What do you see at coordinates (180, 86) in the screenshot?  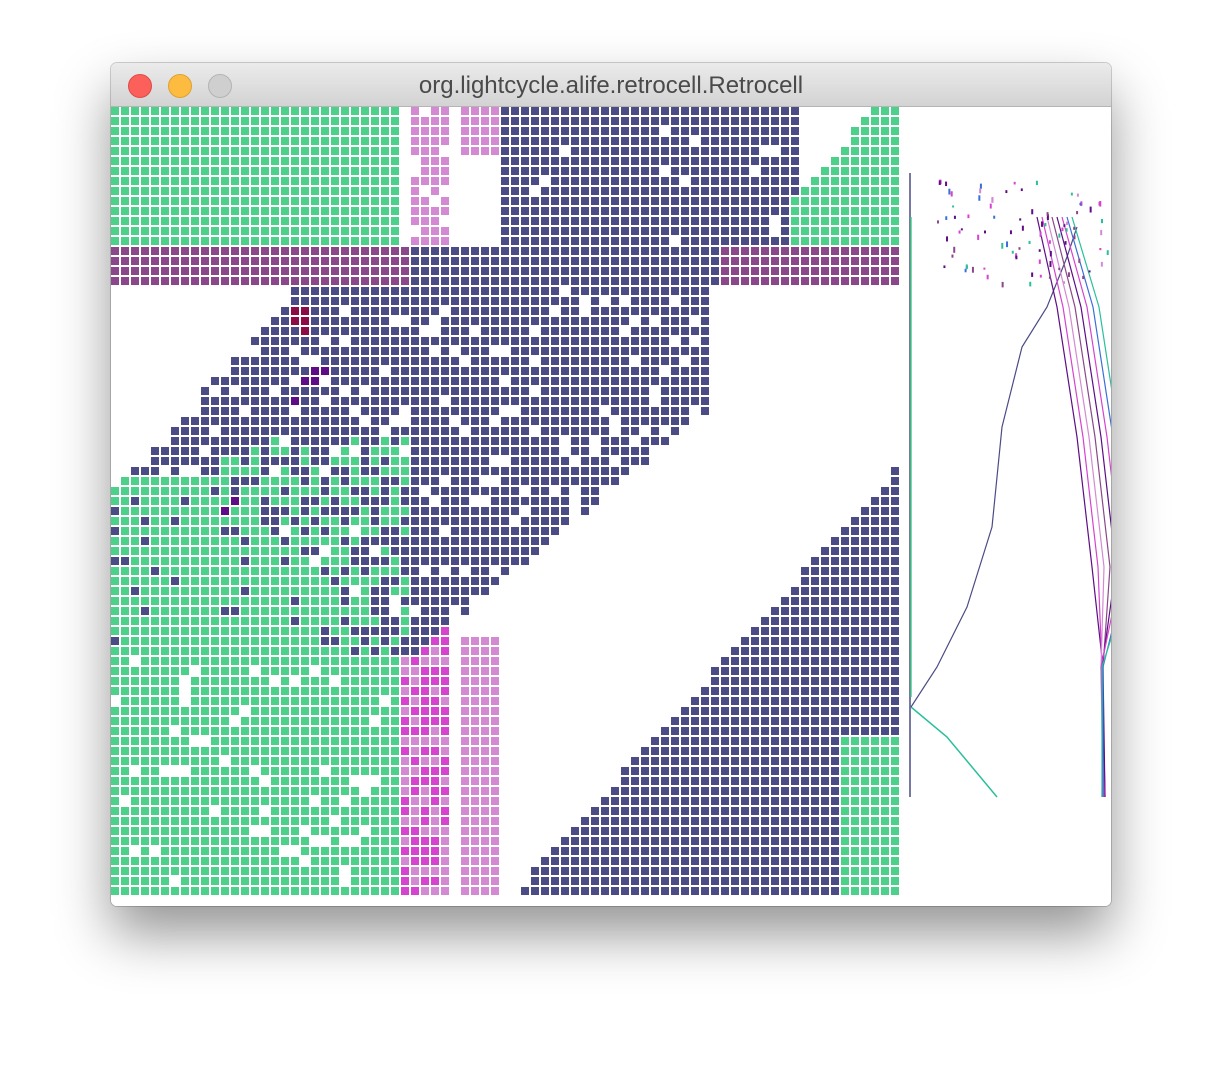 I see `minimize-window-button` at bounding box center [180, 86].